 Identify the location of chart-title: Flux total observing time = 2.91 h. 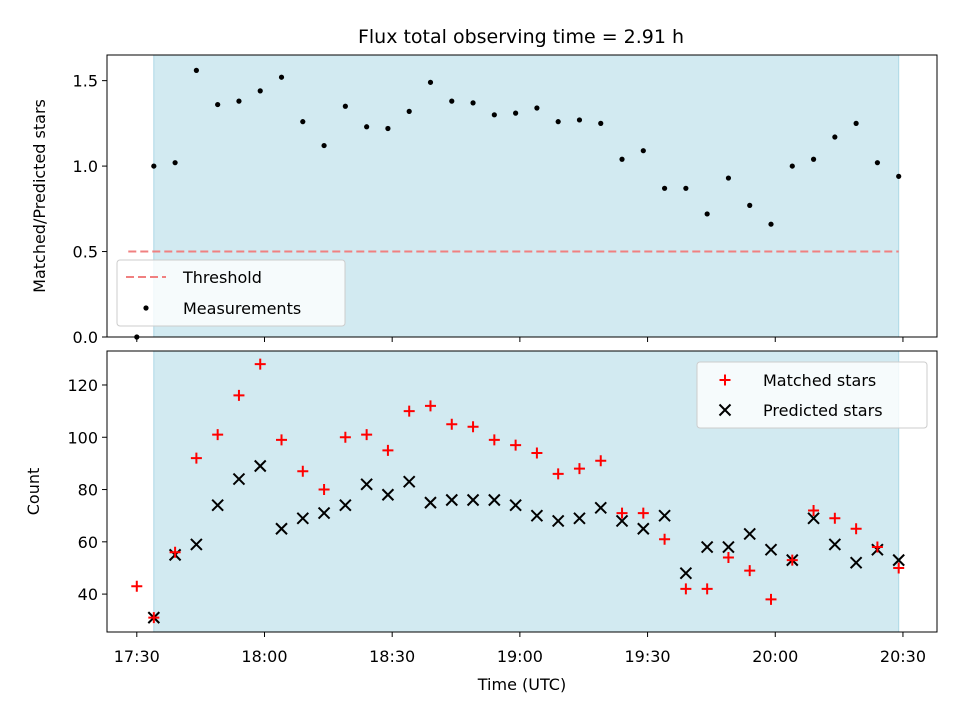
(521, 37).